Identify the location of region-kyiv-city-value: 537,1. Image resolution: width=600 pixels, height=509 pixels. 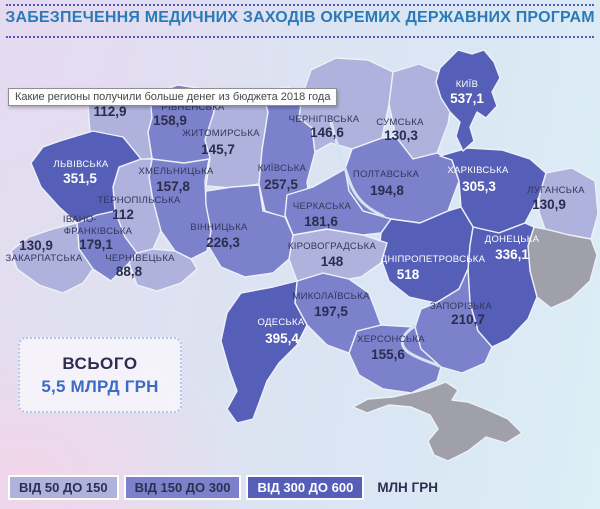
(467, 98).